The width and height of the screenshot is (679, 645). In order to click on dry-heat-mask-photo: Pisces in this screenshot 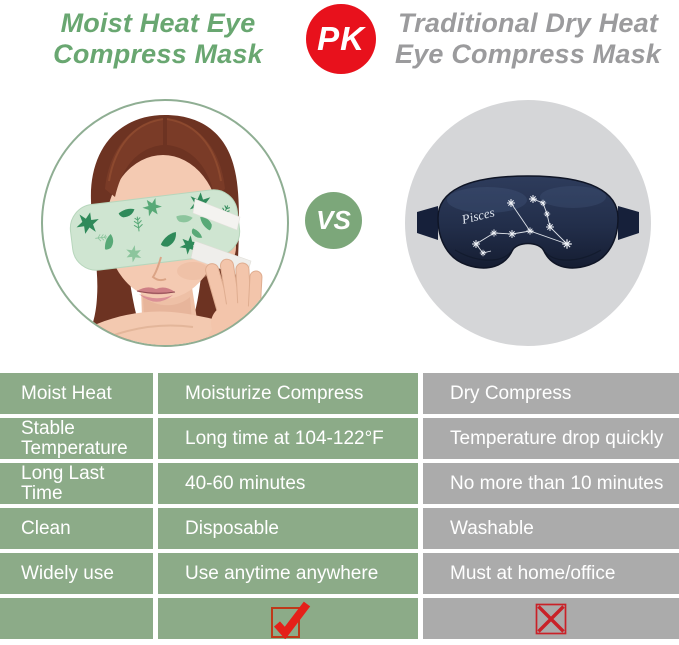, I will do `click(528, 223)`.